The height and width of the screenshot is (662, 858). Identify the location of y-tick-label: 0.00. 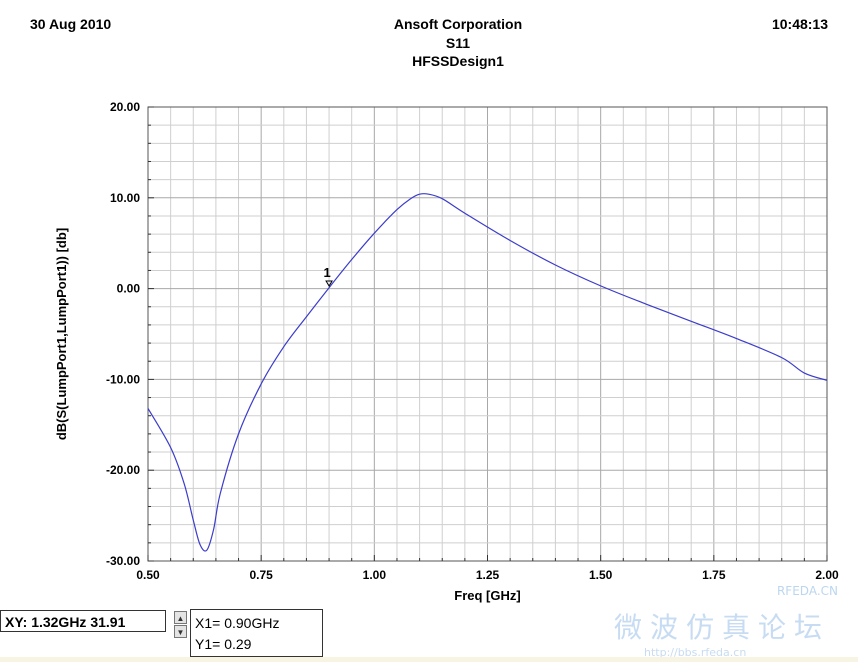
(129, 289).